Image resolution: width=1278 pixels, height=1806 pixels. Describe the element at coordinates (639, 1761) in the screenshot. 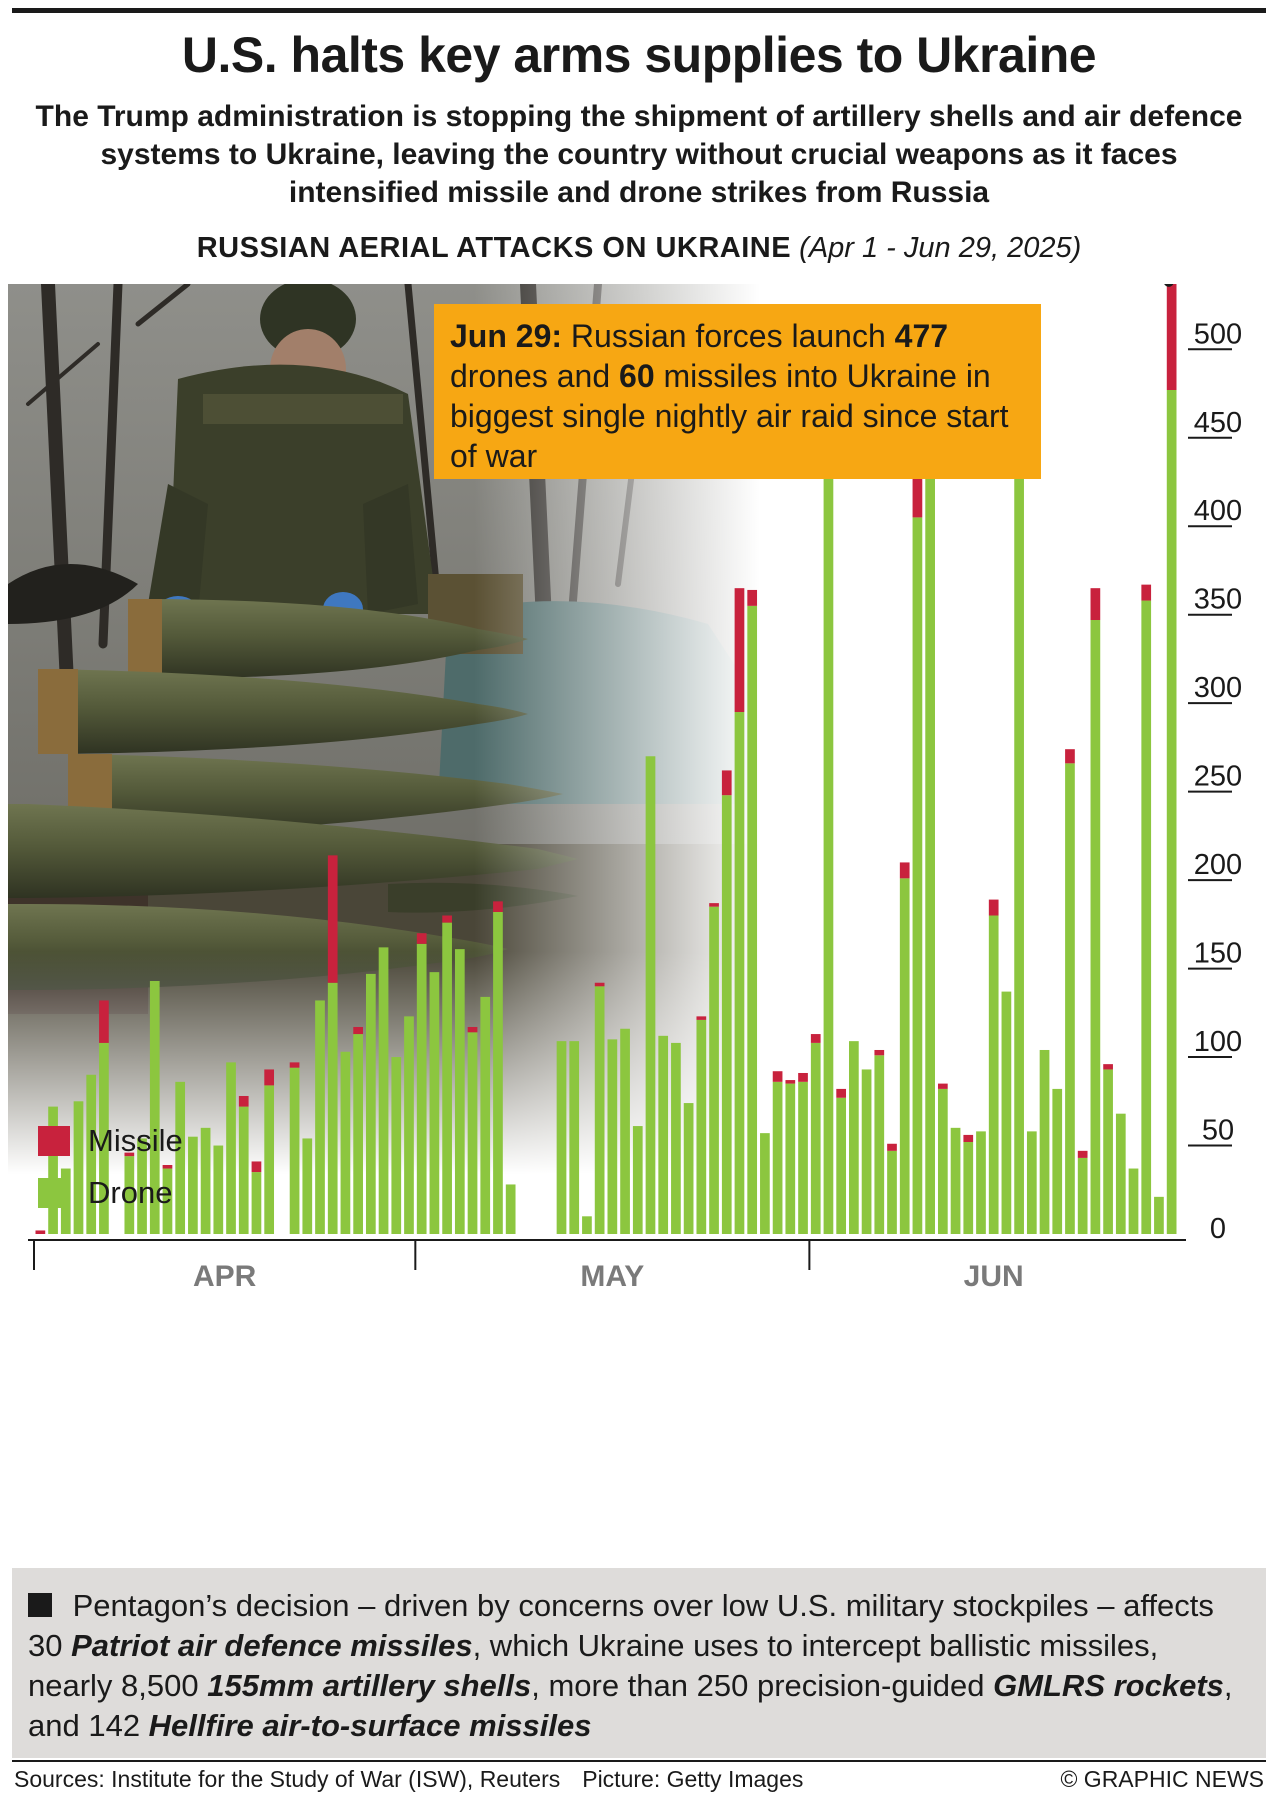

I see `footer-rule` at that location.